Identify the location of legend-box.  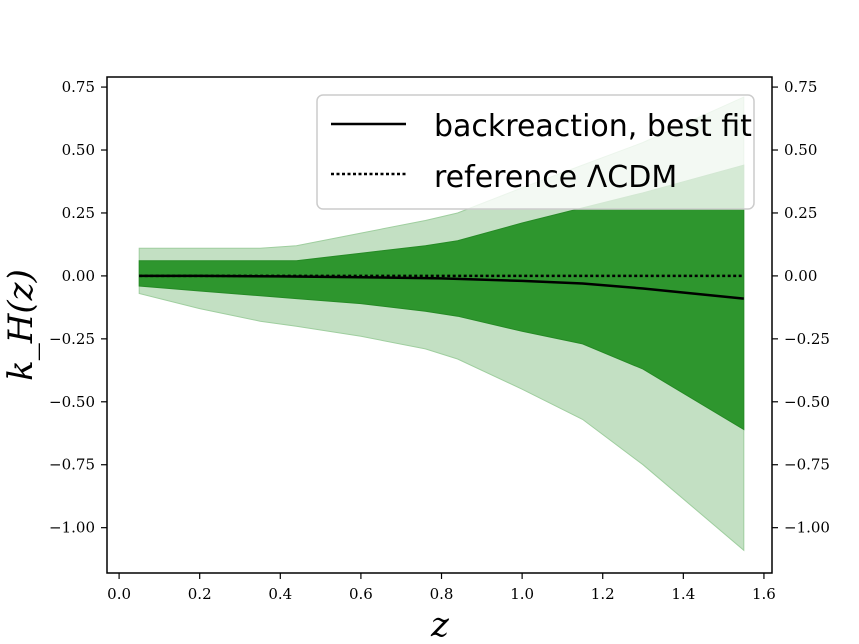
(535, 152).